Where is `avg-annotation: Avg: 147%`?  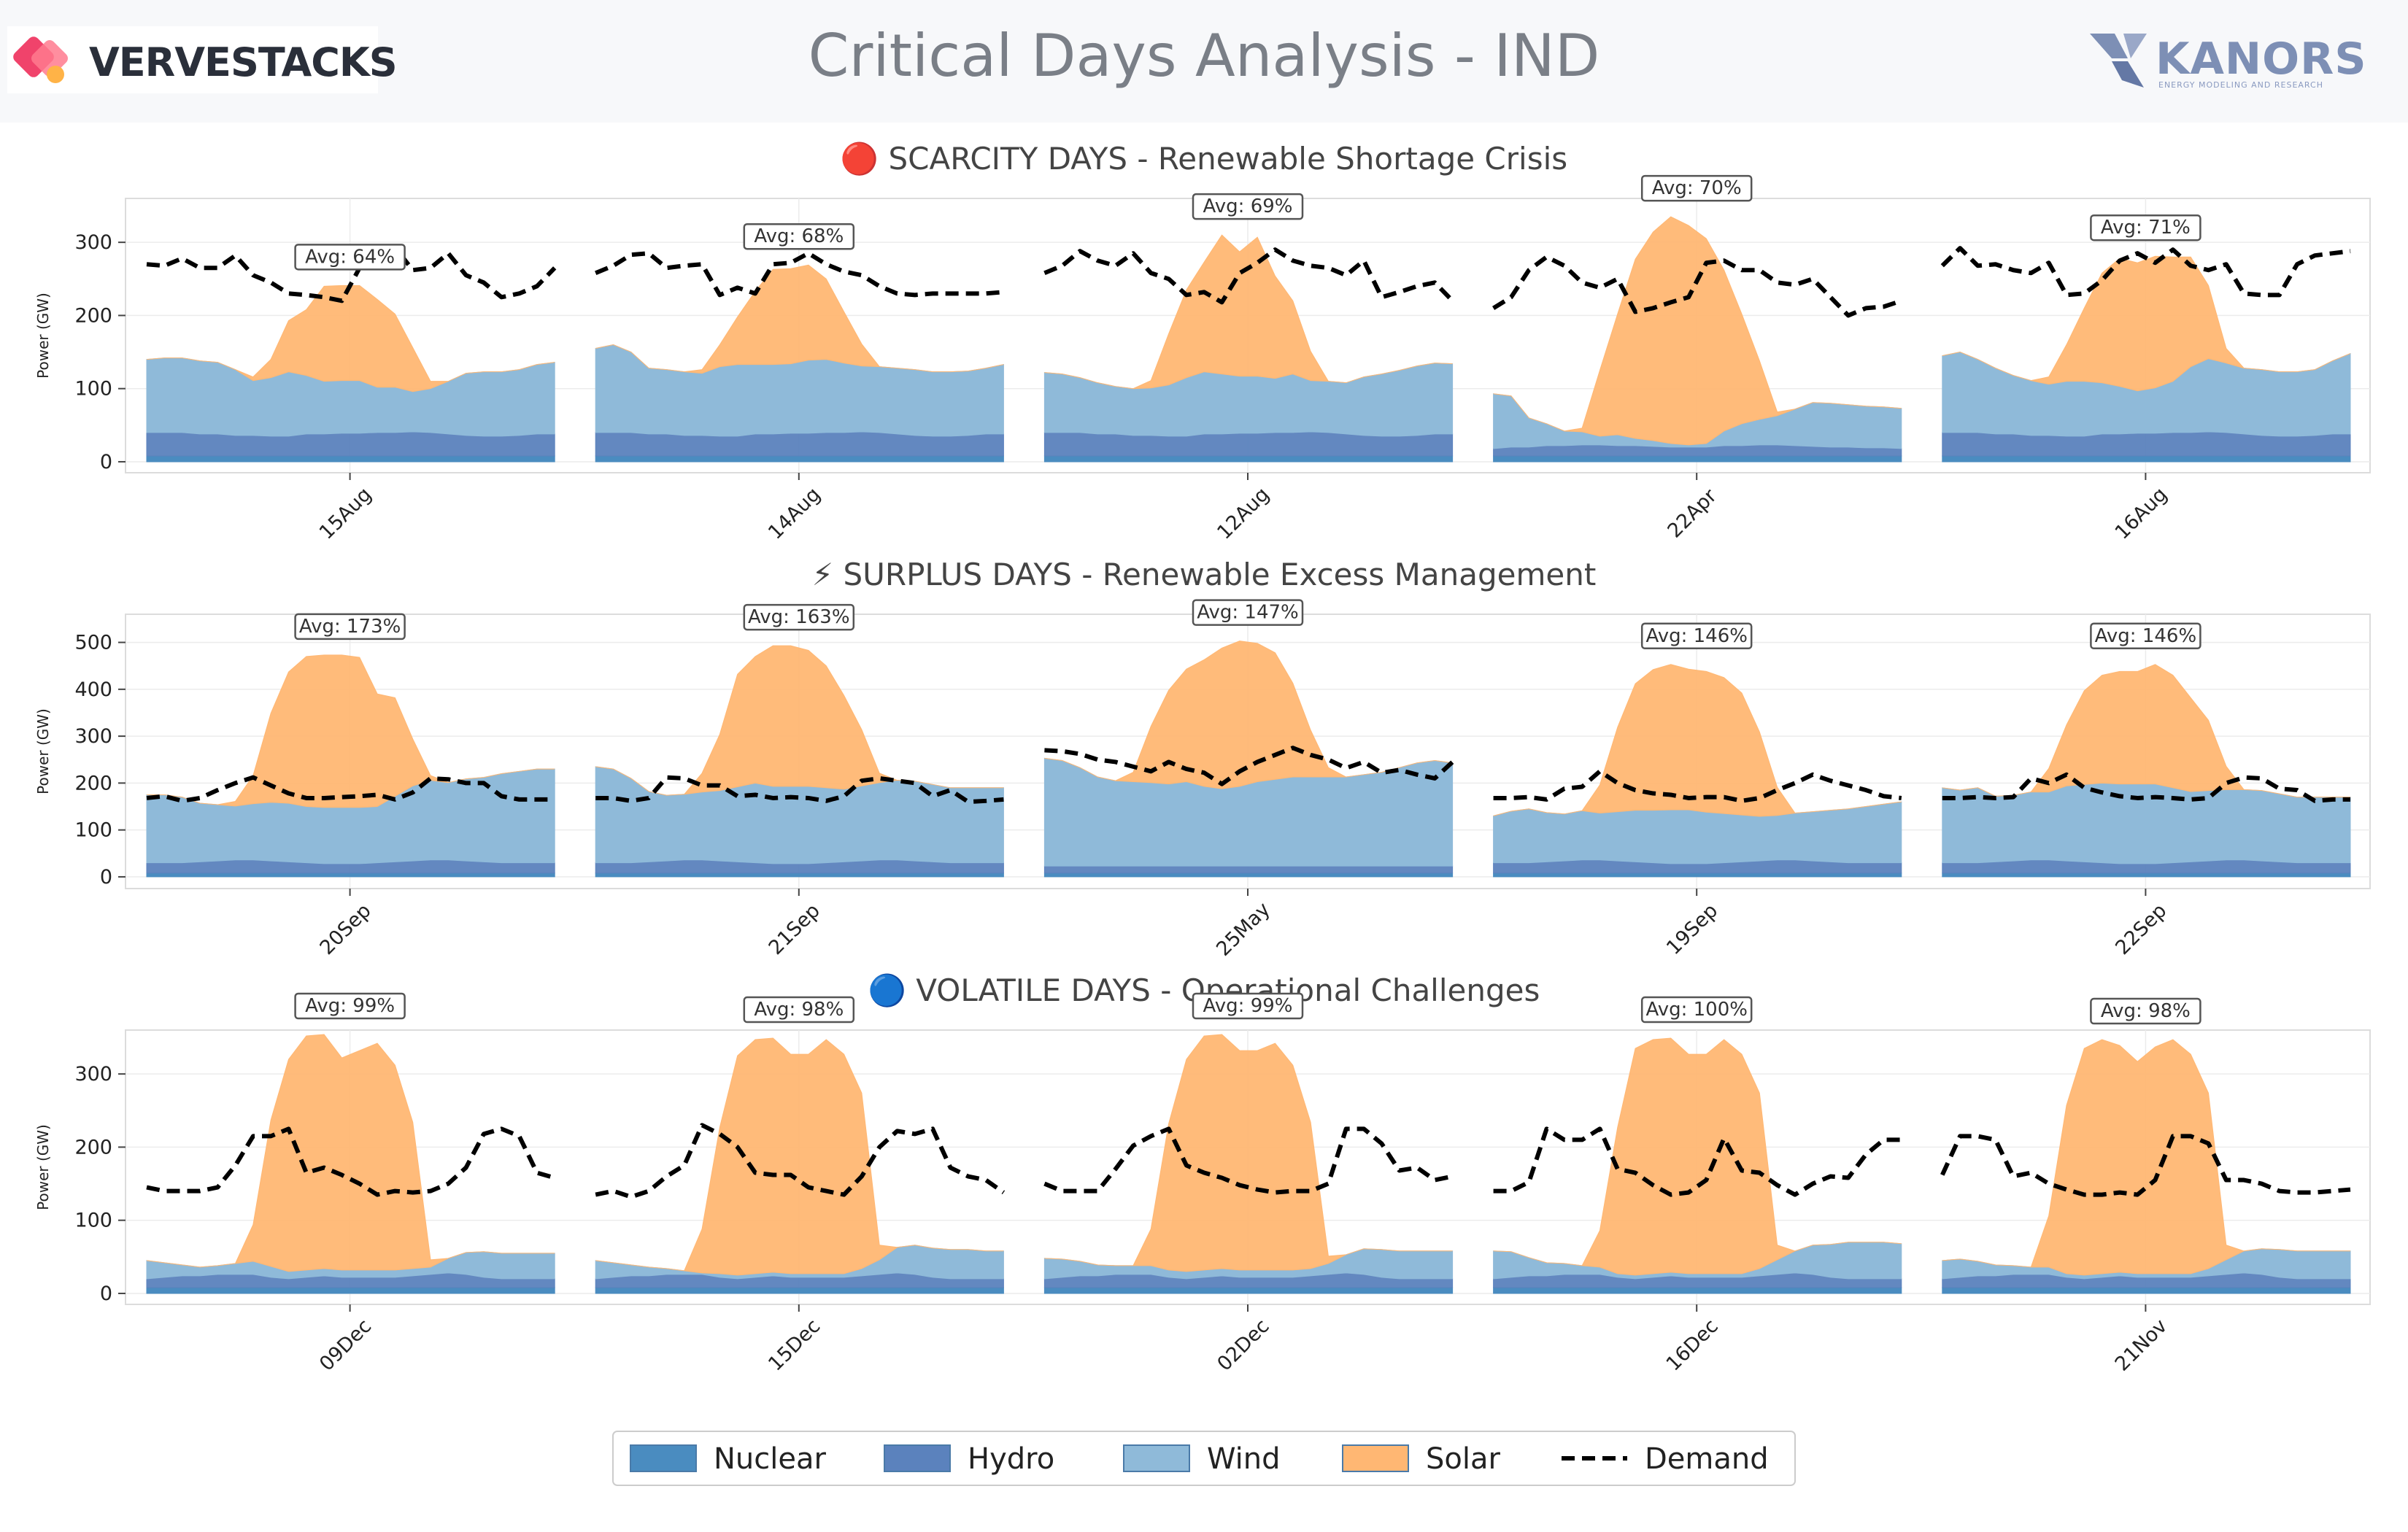 avg-annotation: Avg: 147% is located at coordinates (1248, 613).